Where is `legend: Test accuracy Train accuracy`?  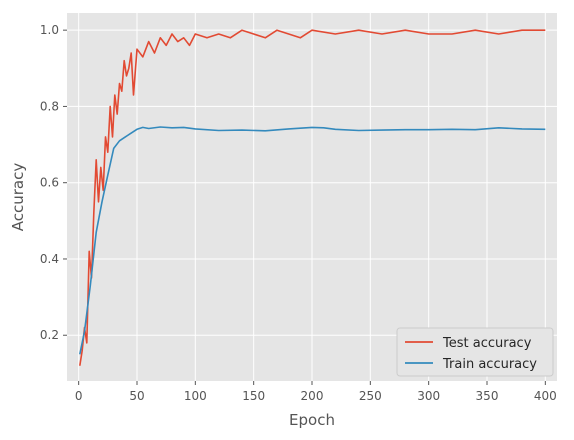 legend: Test accuracy Train accuracy is located at coordinates (475, 352).